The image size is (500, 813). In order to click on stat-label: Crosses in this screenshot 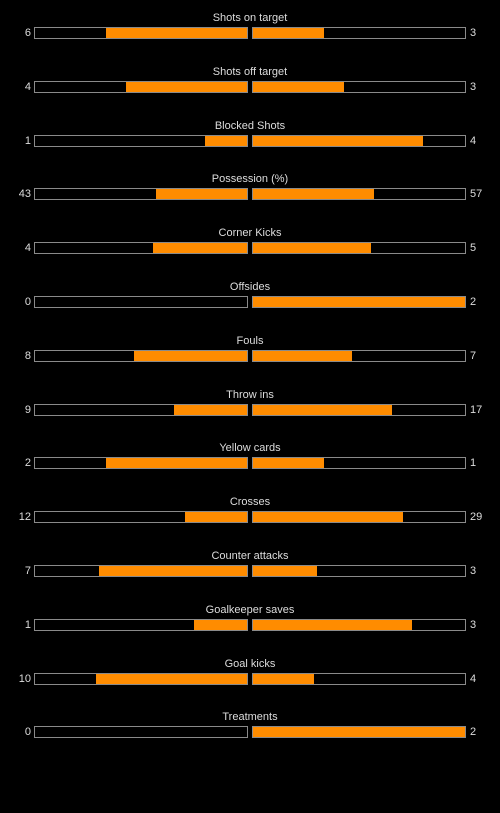, I will do `click(250, 502)`.